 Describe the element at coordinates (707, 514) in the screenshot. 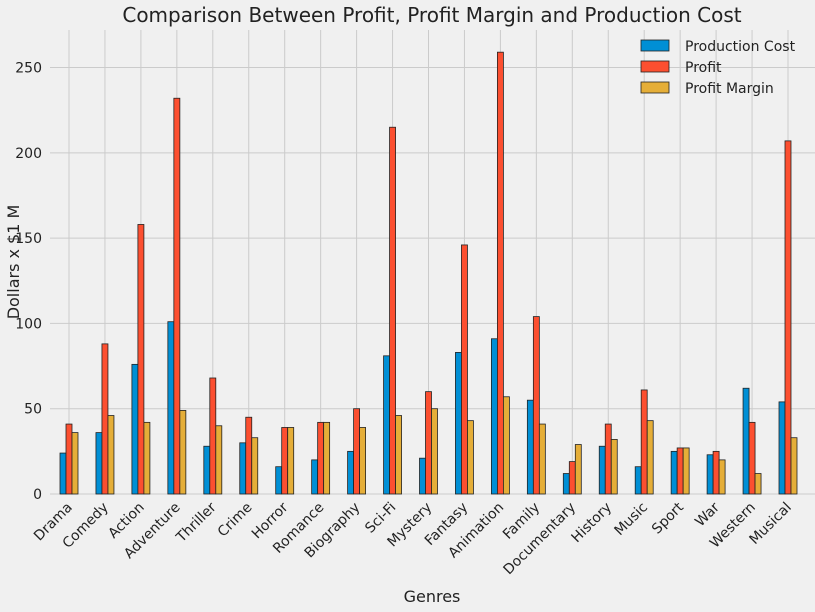

I see `x-tick-label: War` at that location.